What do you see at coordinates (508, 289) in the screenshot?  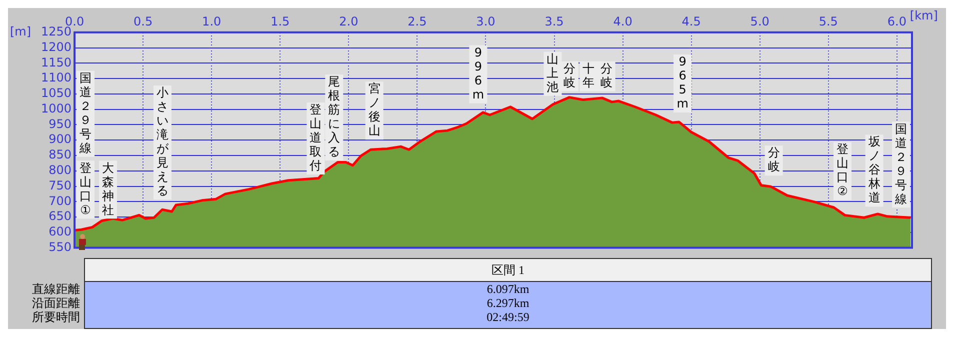 I see `text: 6.097km` at bounding box center [508, 289].